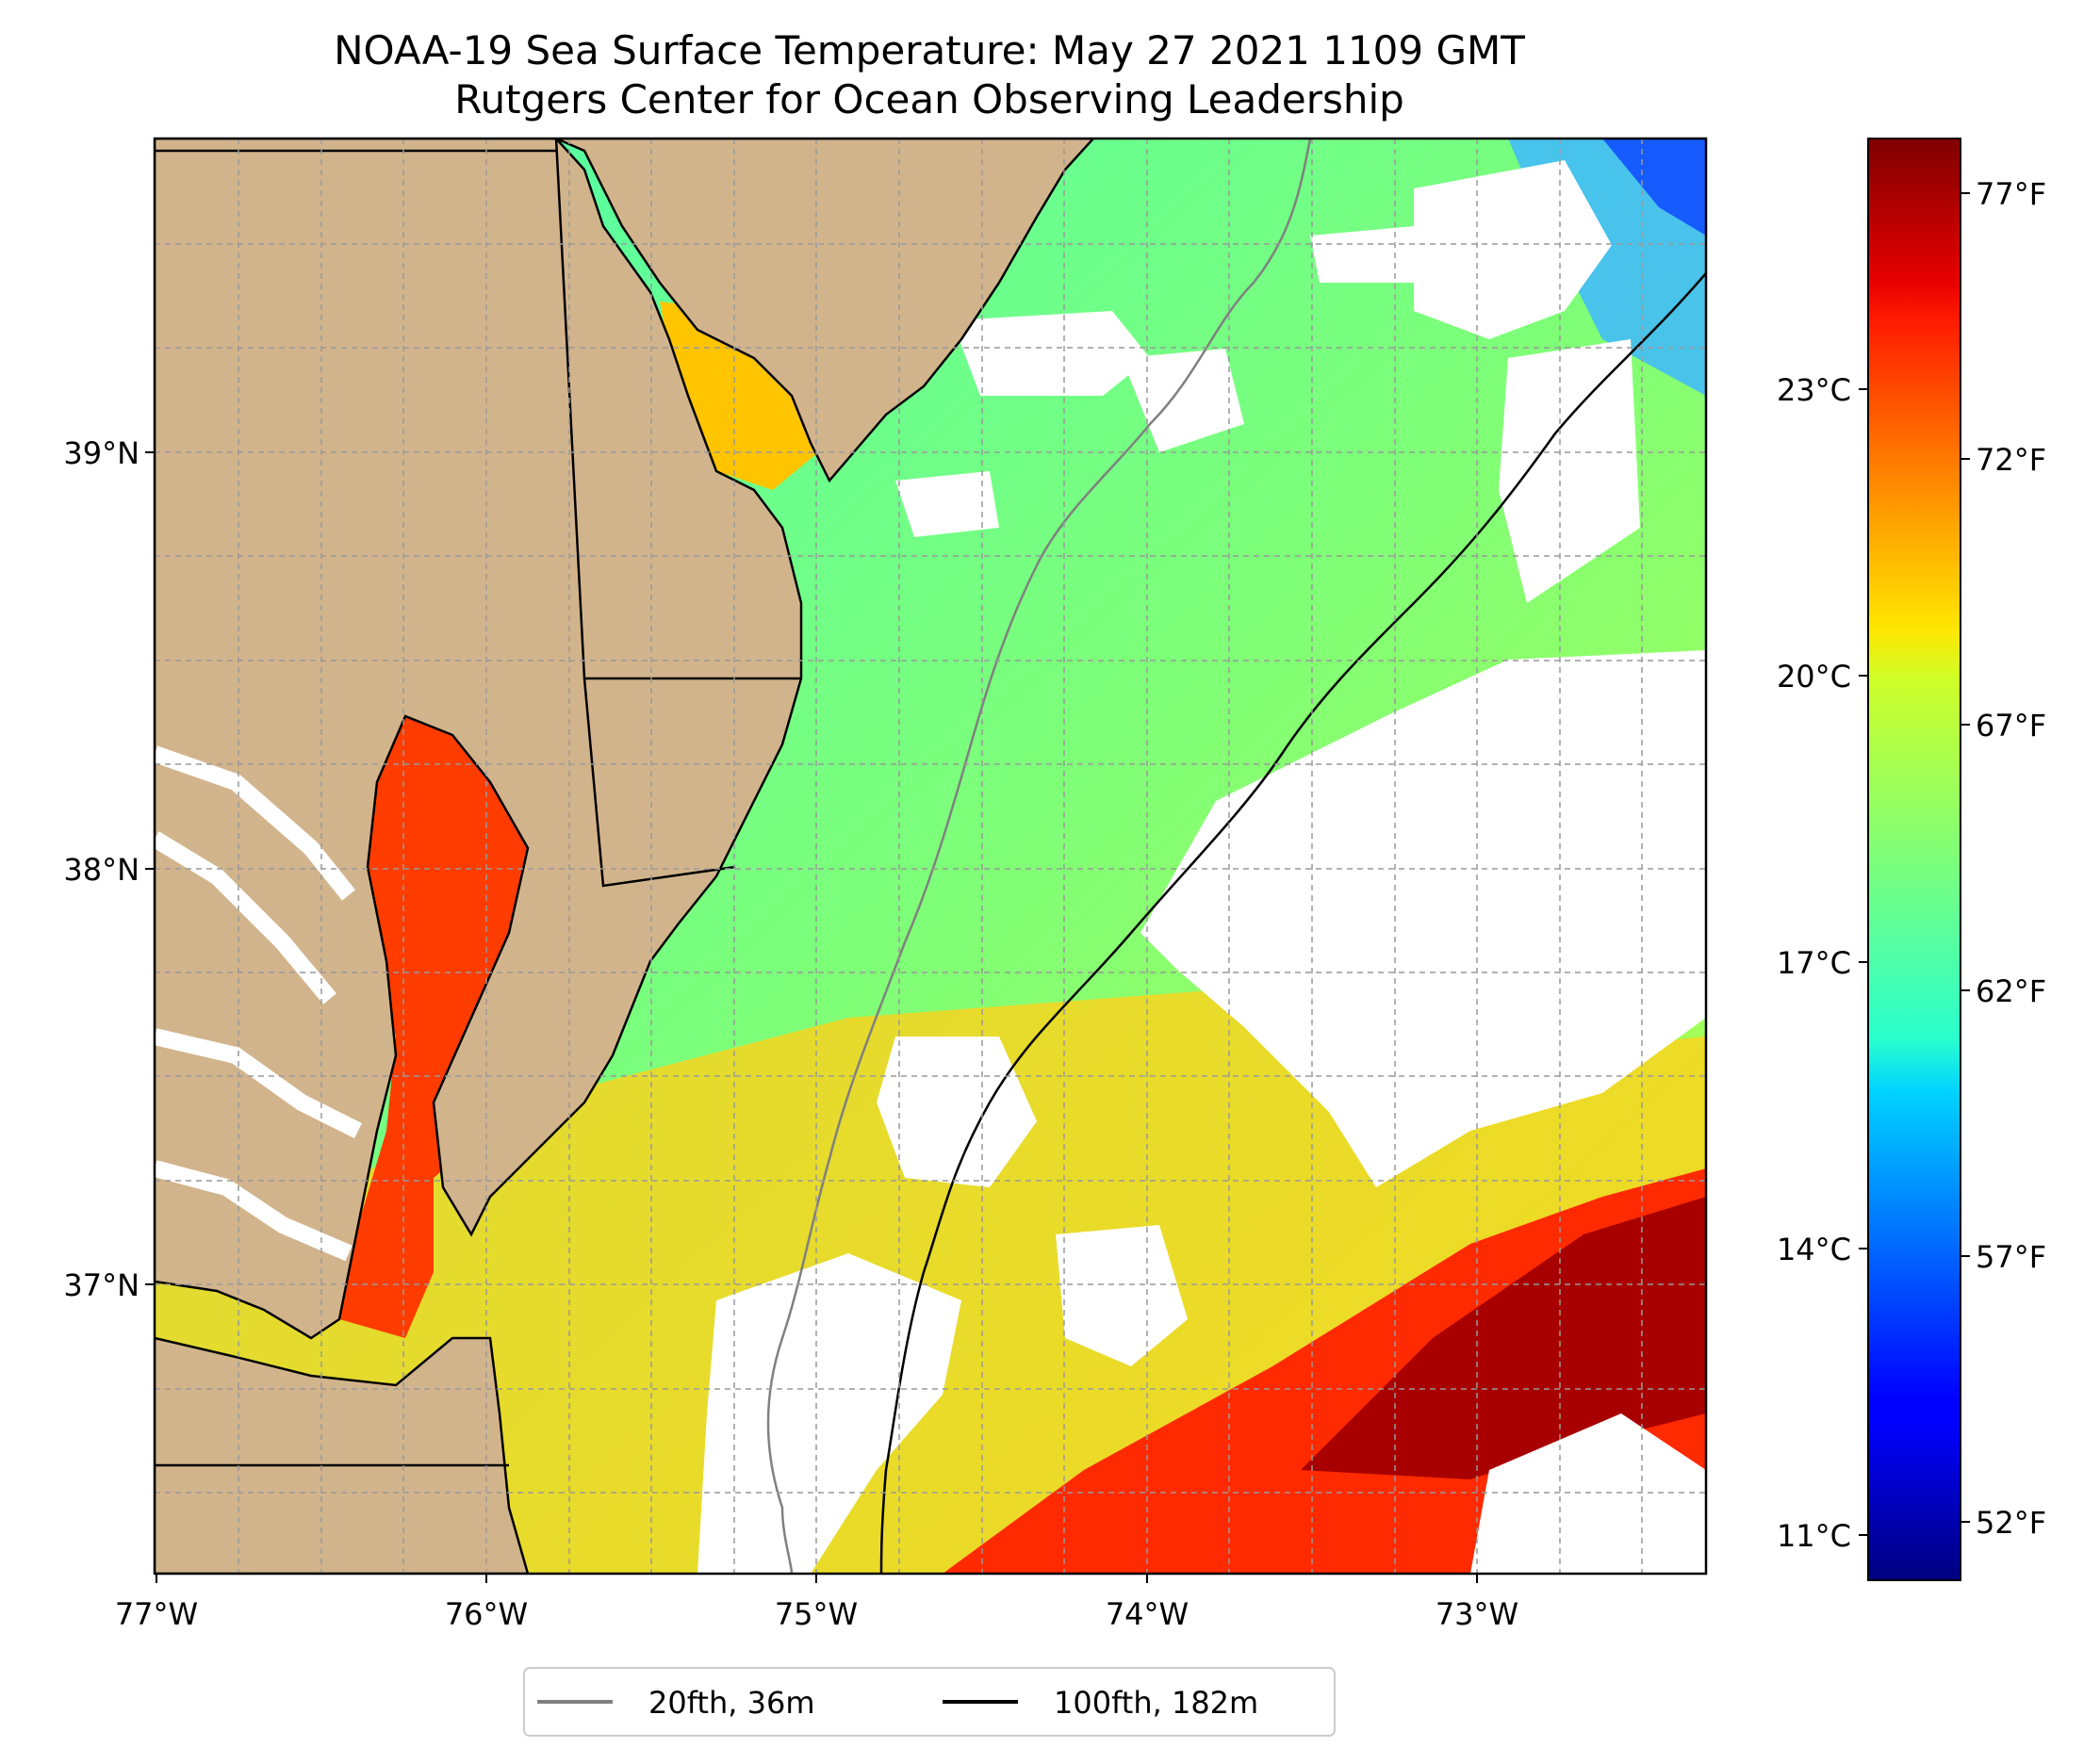 This screenshot has width=2100, height=1764. I want to click on legend: 20fth, 36m 100fth, 182m, so click(929, 1702).